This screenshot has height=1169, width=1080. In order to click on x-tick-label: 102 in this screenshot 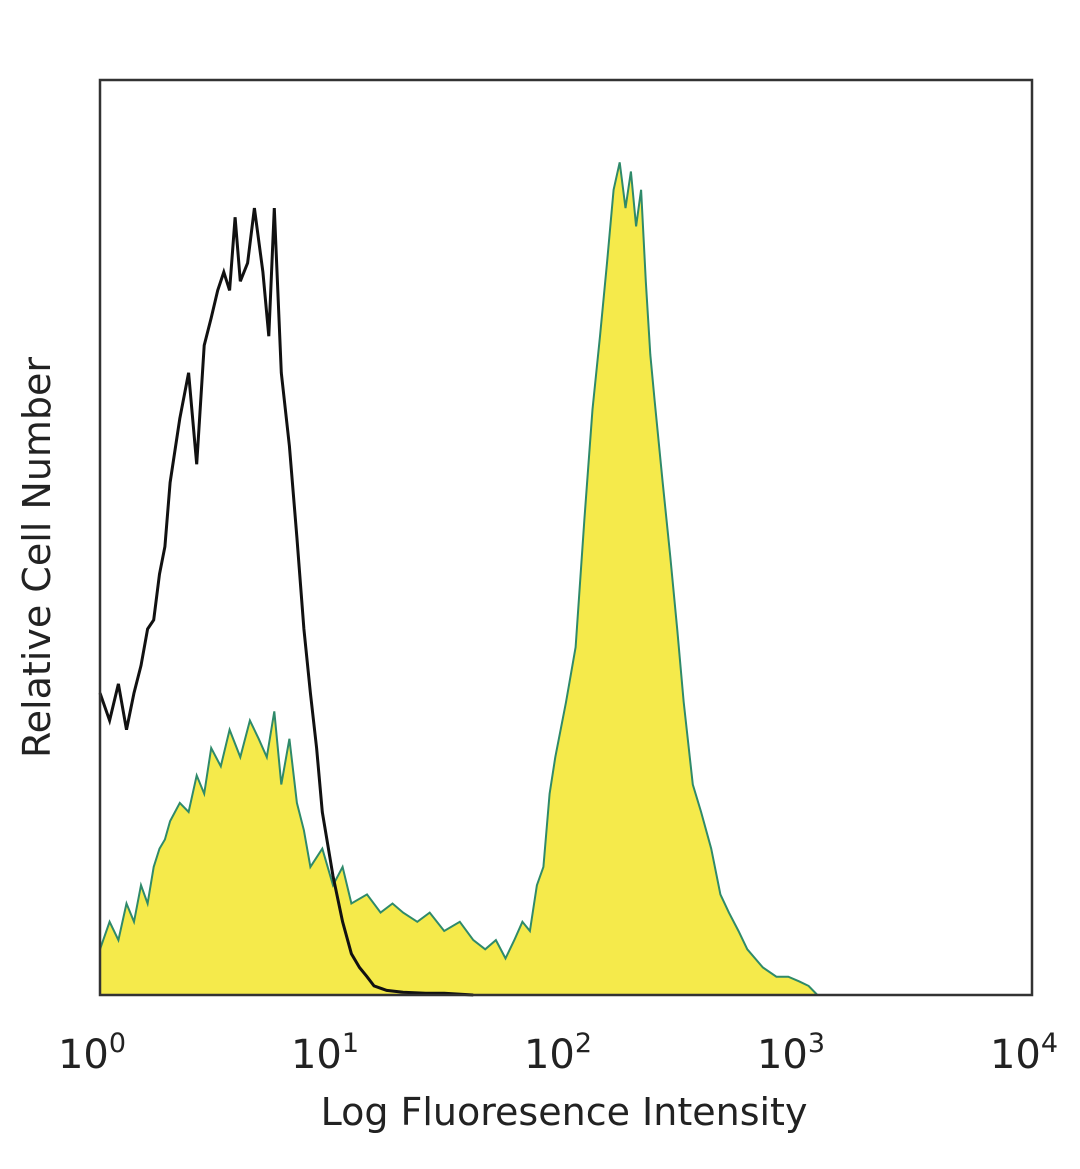, I will do `click(558, 1053)`.